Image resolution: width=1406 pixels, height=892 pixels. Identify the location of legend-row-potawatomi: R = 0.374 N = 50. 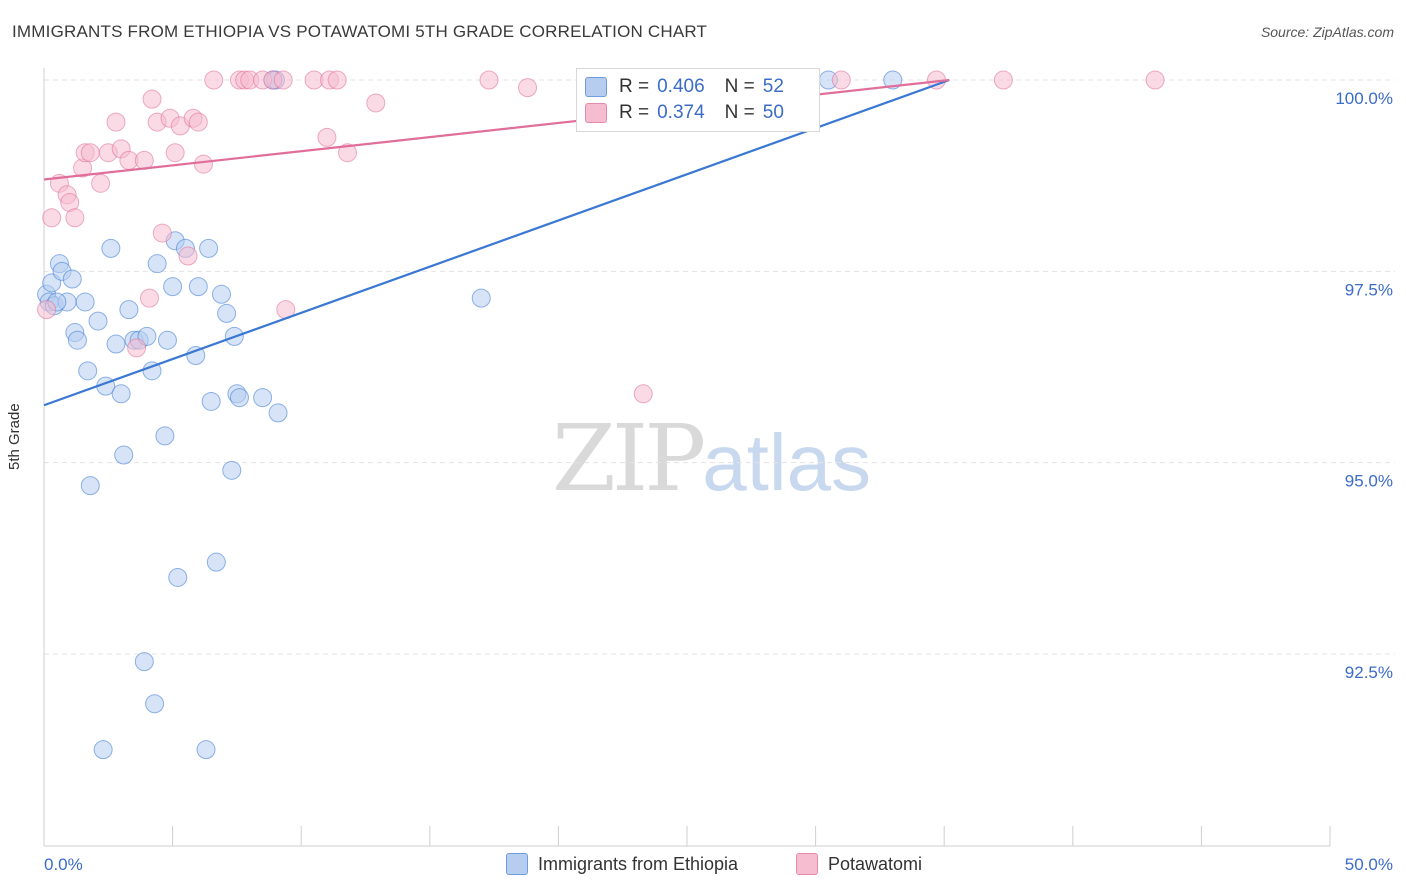
(684, 113).